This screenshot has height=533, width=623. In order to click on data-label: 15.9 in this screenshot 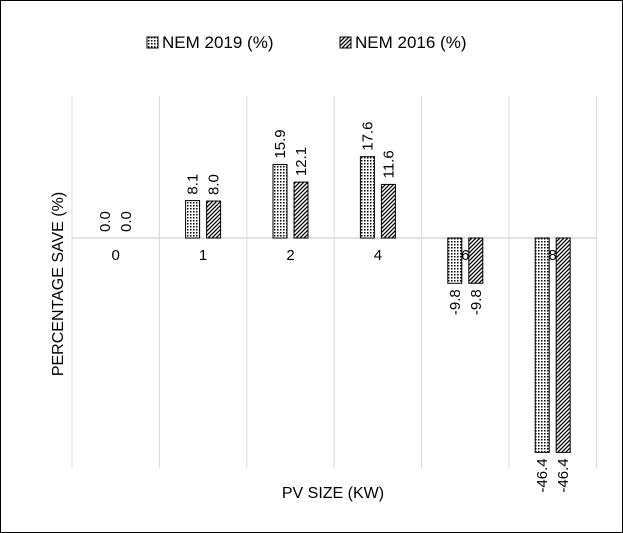, I will do `click(280, 143)`.